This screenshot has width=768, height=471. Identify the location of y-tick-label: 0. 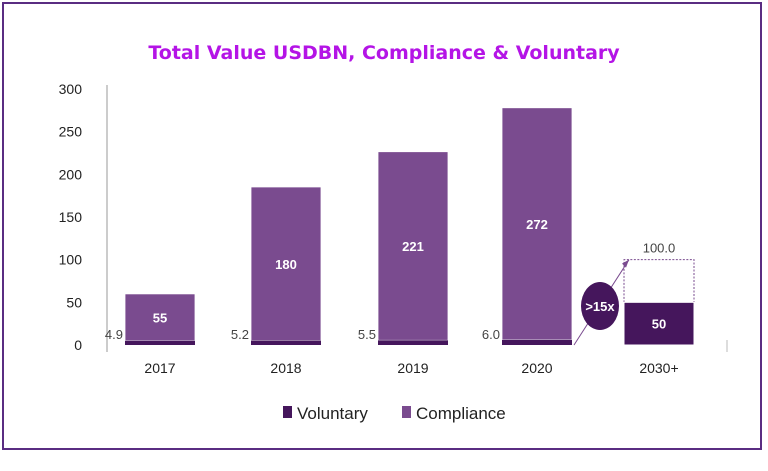
(78, 345).